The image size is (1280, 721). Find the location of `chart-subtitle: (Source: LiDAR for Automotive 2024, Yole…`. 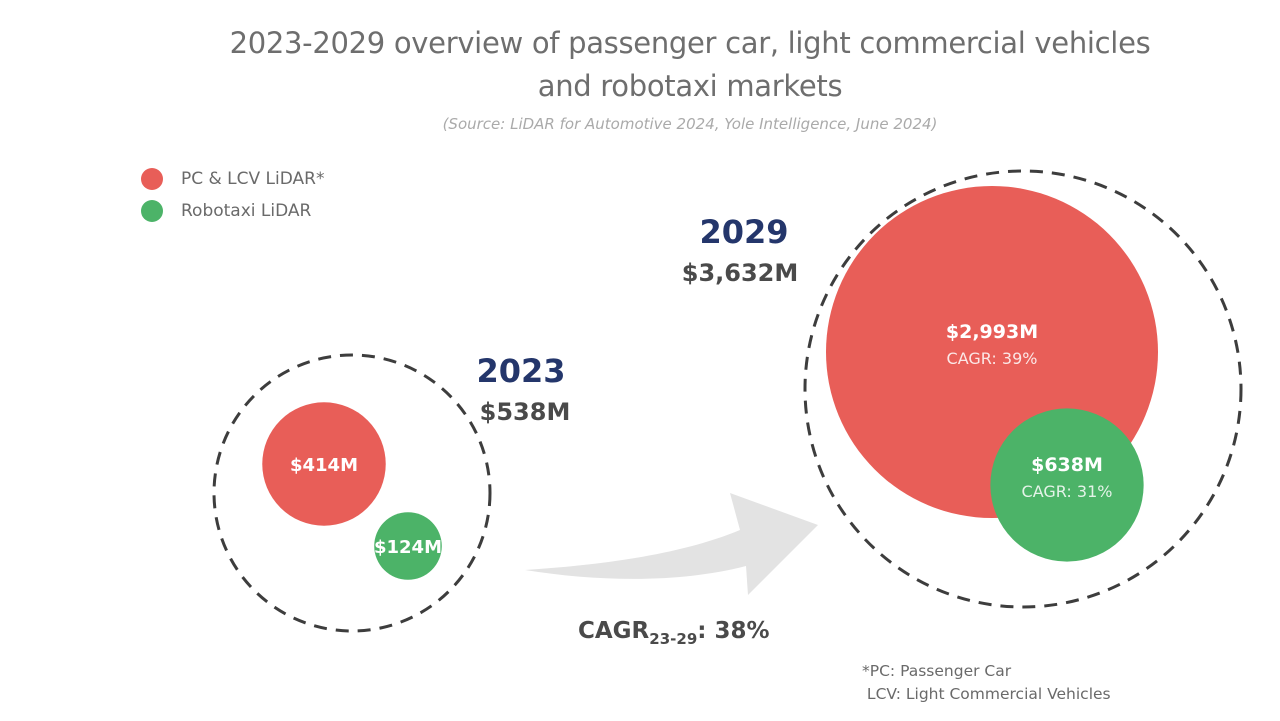

chart-subtitle: (Source: LiDAR for Automotive 2024, Yole… is located at coordinates (690, 124).